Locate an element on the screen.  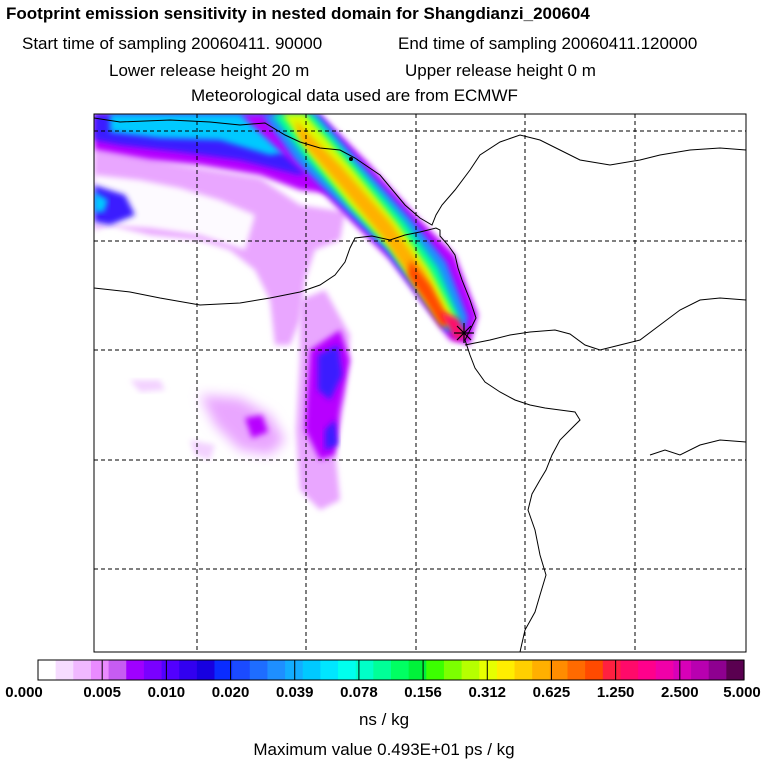
colorbar-tick-label: 5.000 is located at coordinates (742, 692).